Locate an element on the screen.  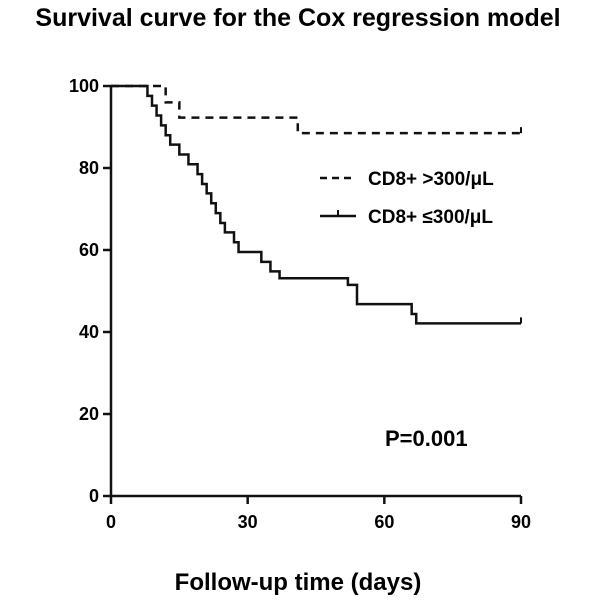
p-value-annotation: P=0.001 is located at coordinates (426, 438).